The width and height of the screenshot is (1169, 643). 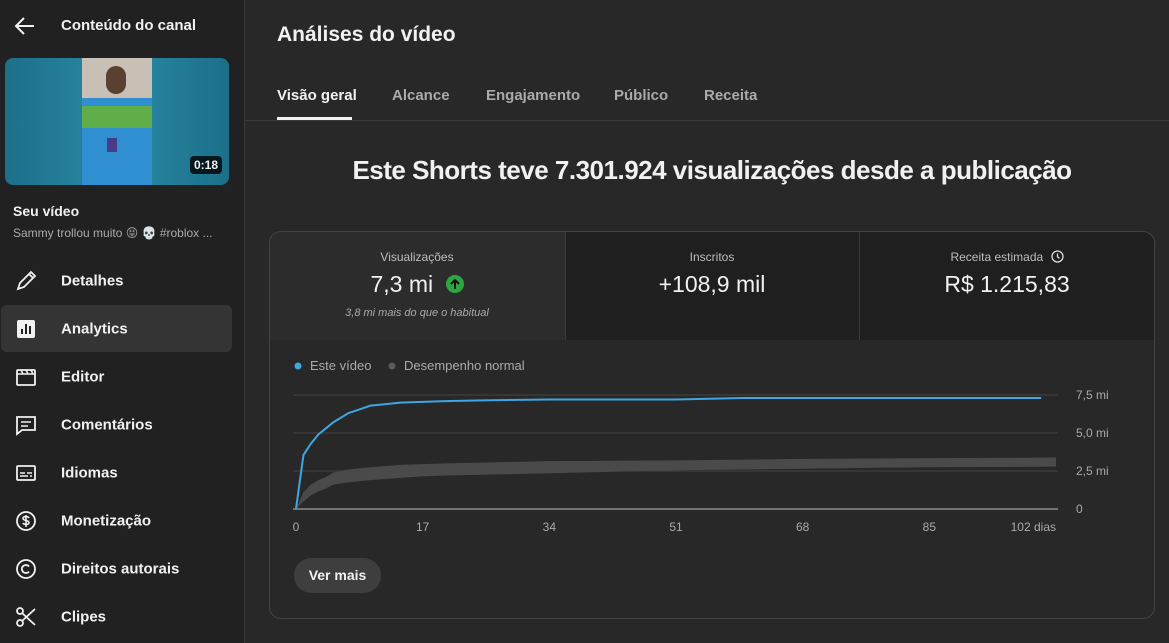 I want to click on tab: Engajamento, so click(x=533, y=95).